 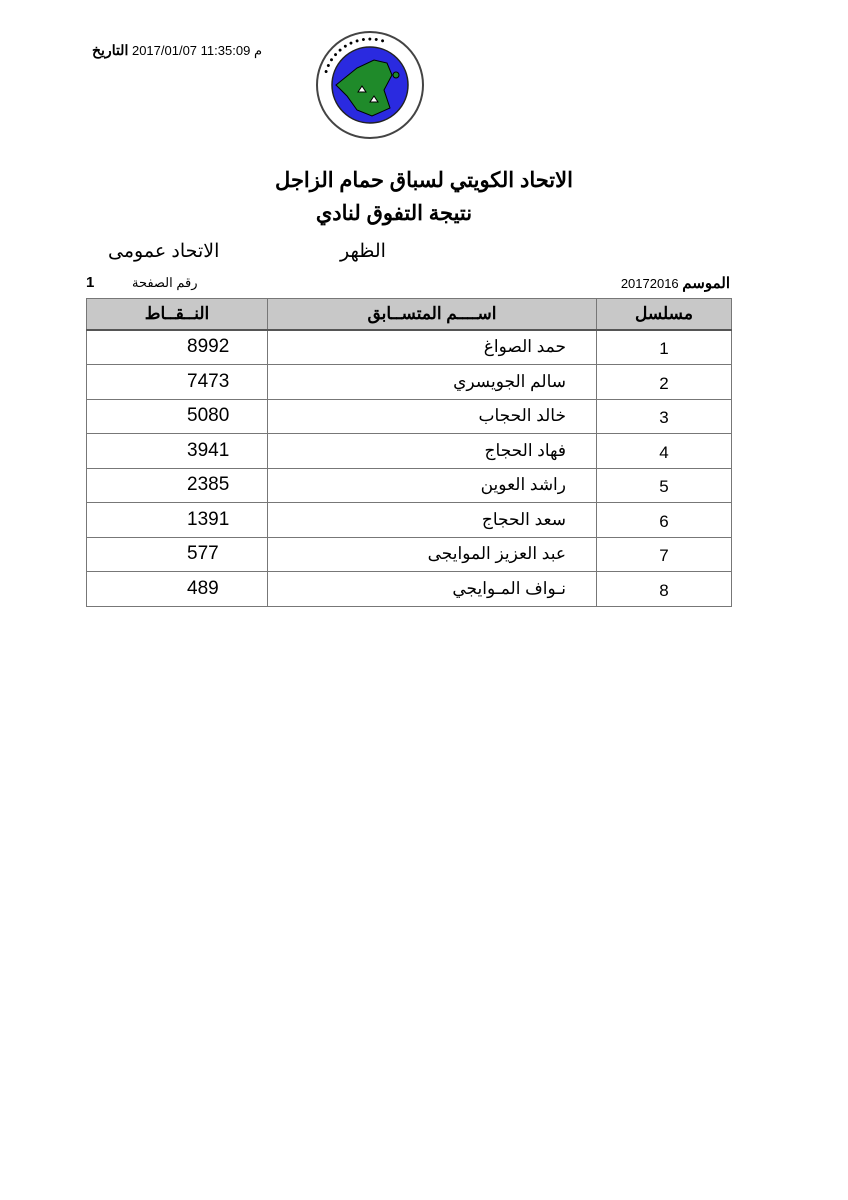 What do you see at coordinates (432, 314) in the screenshot?
I see `header-name: اســــم المتســابق` at bounding box center [432, 314].